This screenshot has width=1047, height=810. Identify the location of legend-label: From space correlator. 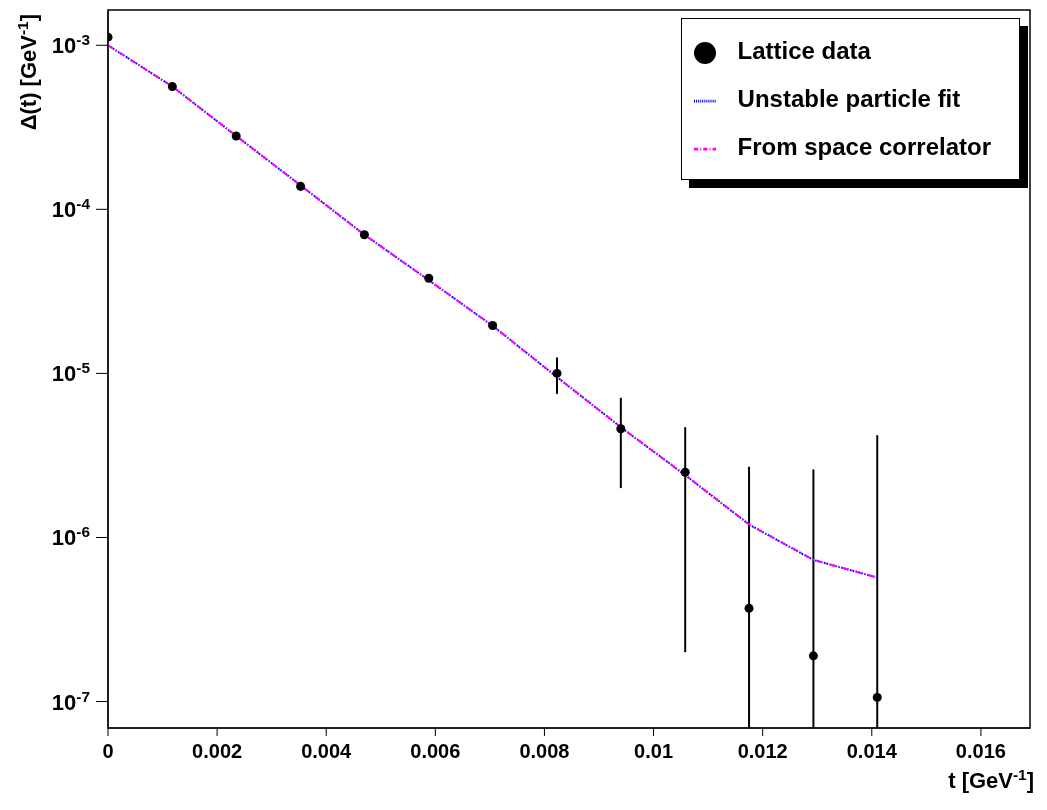
(864, 146).